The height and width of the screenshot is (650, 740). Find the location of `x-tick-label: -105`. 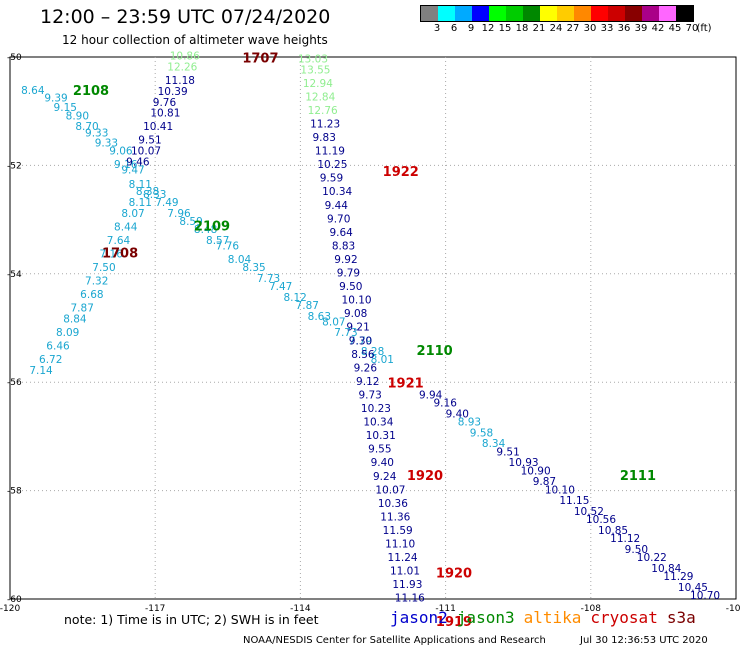

x-tick-label: -105 is located at coordinates (733, 609).